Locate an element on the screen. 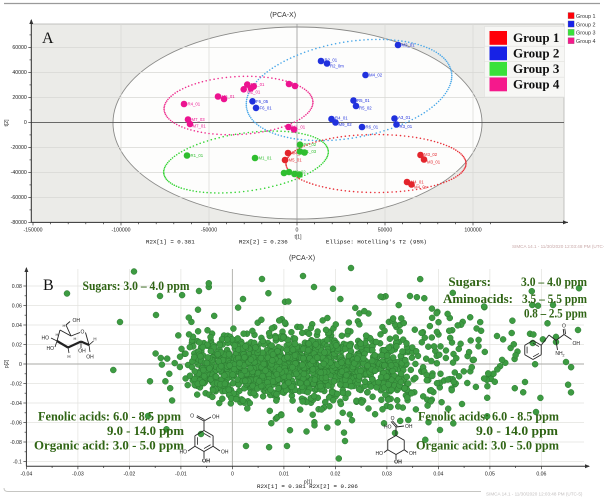 The image size is (604, 499). svg-text: R2_0m is located at coordinates (337, 66).